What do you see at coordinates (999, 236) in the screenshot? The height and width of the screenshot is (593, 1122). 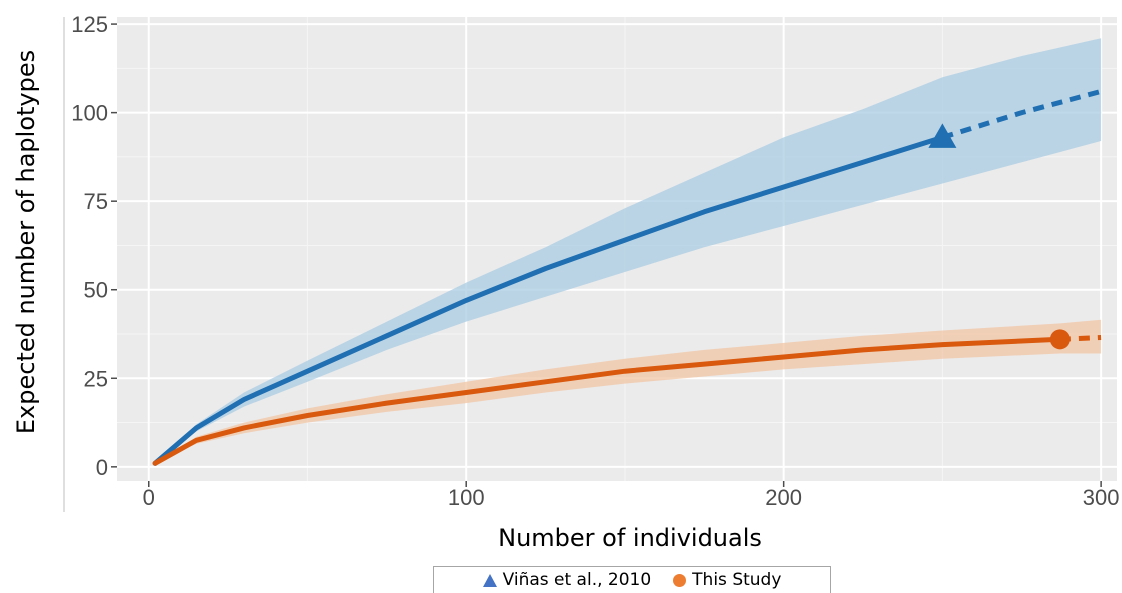 I see `marker-layer` at bounding box center [999, 236].